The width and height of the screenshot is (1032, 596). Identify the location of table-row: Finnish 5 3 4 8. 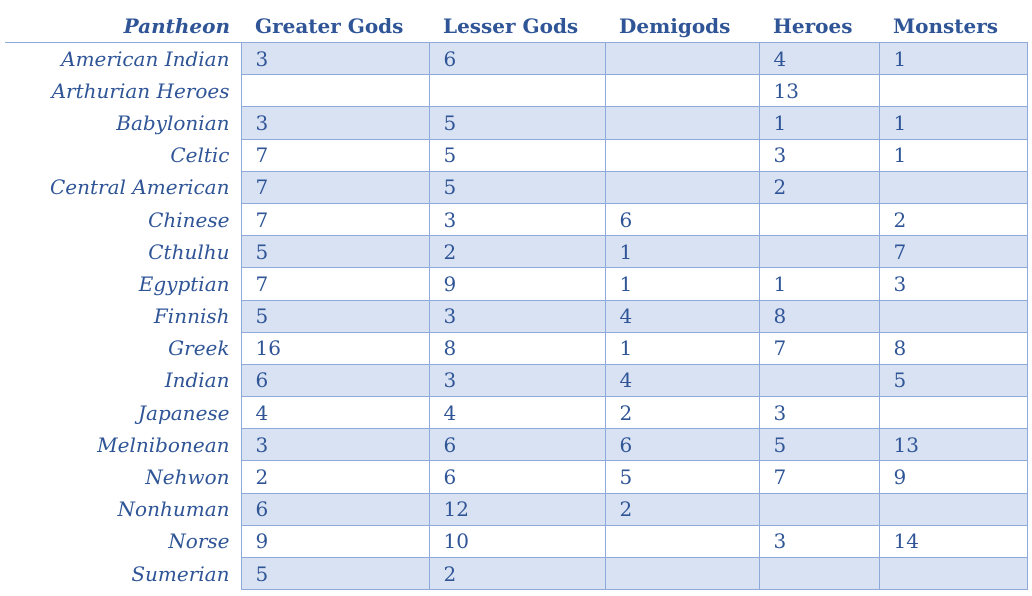
(516, 316).